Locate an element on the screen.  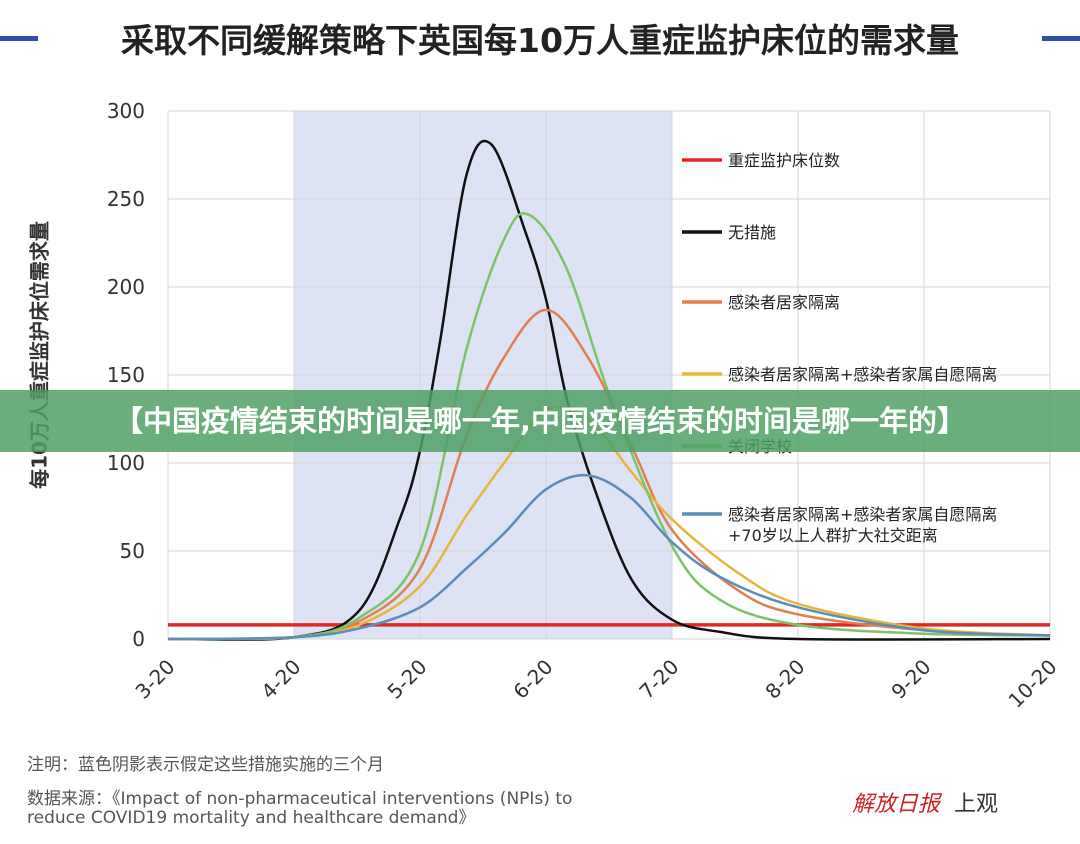
note-text: 注明：蓝色阴影表示假定这些措施实施的三个月 is located at coordinates (205, 765).